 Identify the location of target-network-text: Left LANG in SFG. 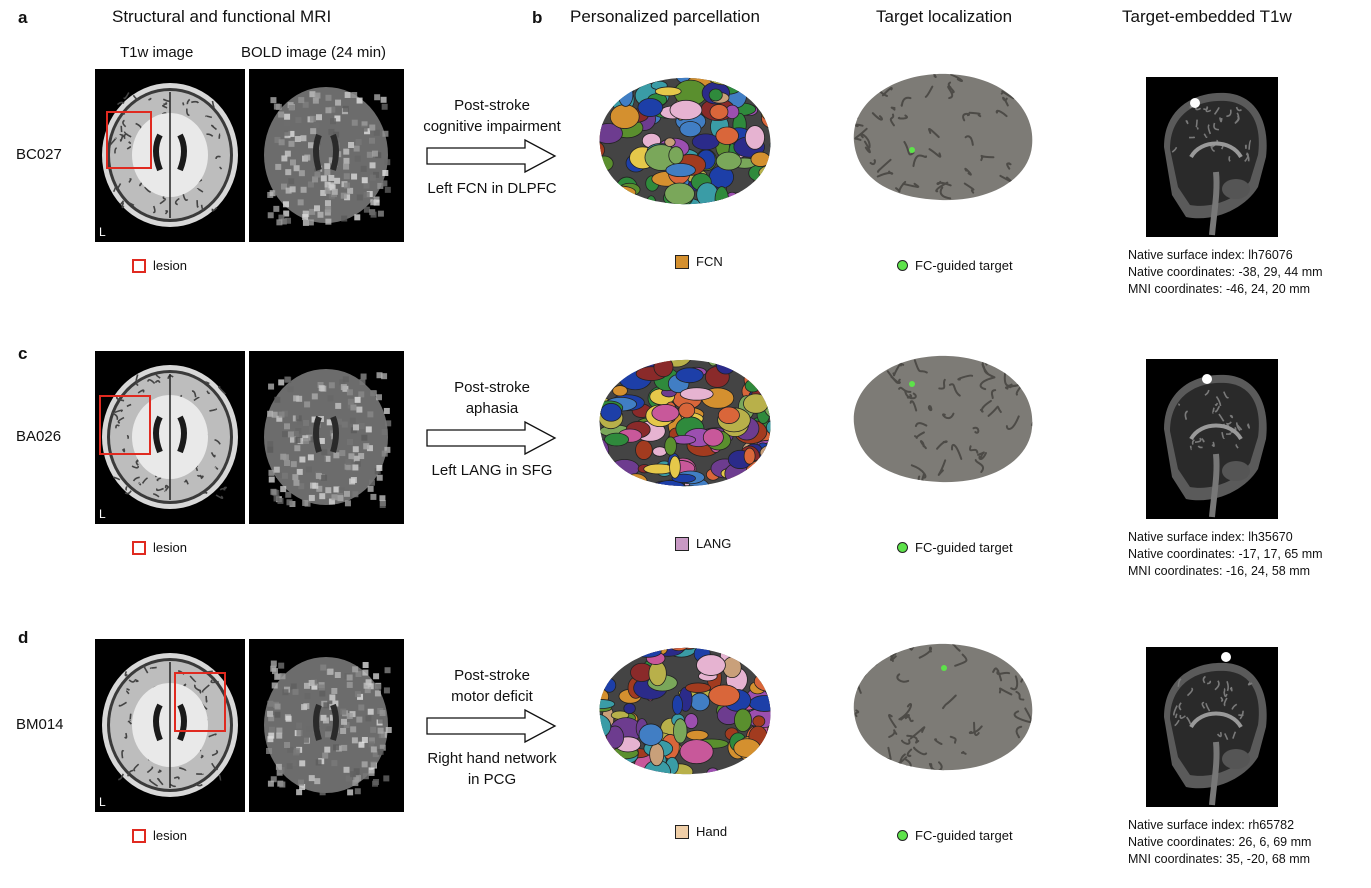
(492, 470).